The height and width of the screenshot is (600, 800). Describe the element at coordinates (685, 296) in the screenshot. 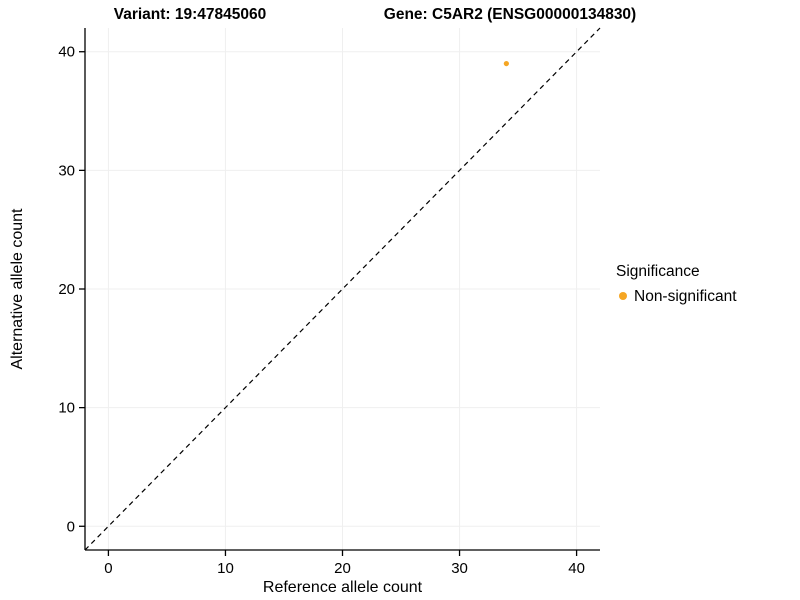

I see `legend-item-label: Non-significant` at that location.